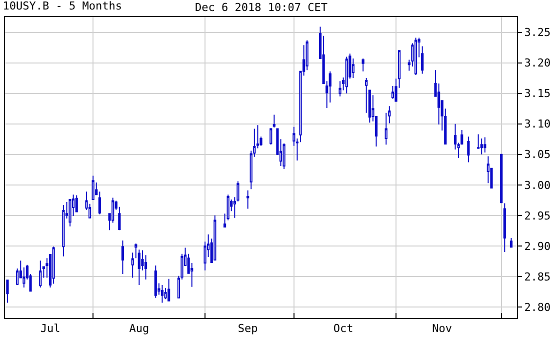 This screenshot has width=555, height=339. I want to click on y-tick-label: 3.05, so click(537, 155).